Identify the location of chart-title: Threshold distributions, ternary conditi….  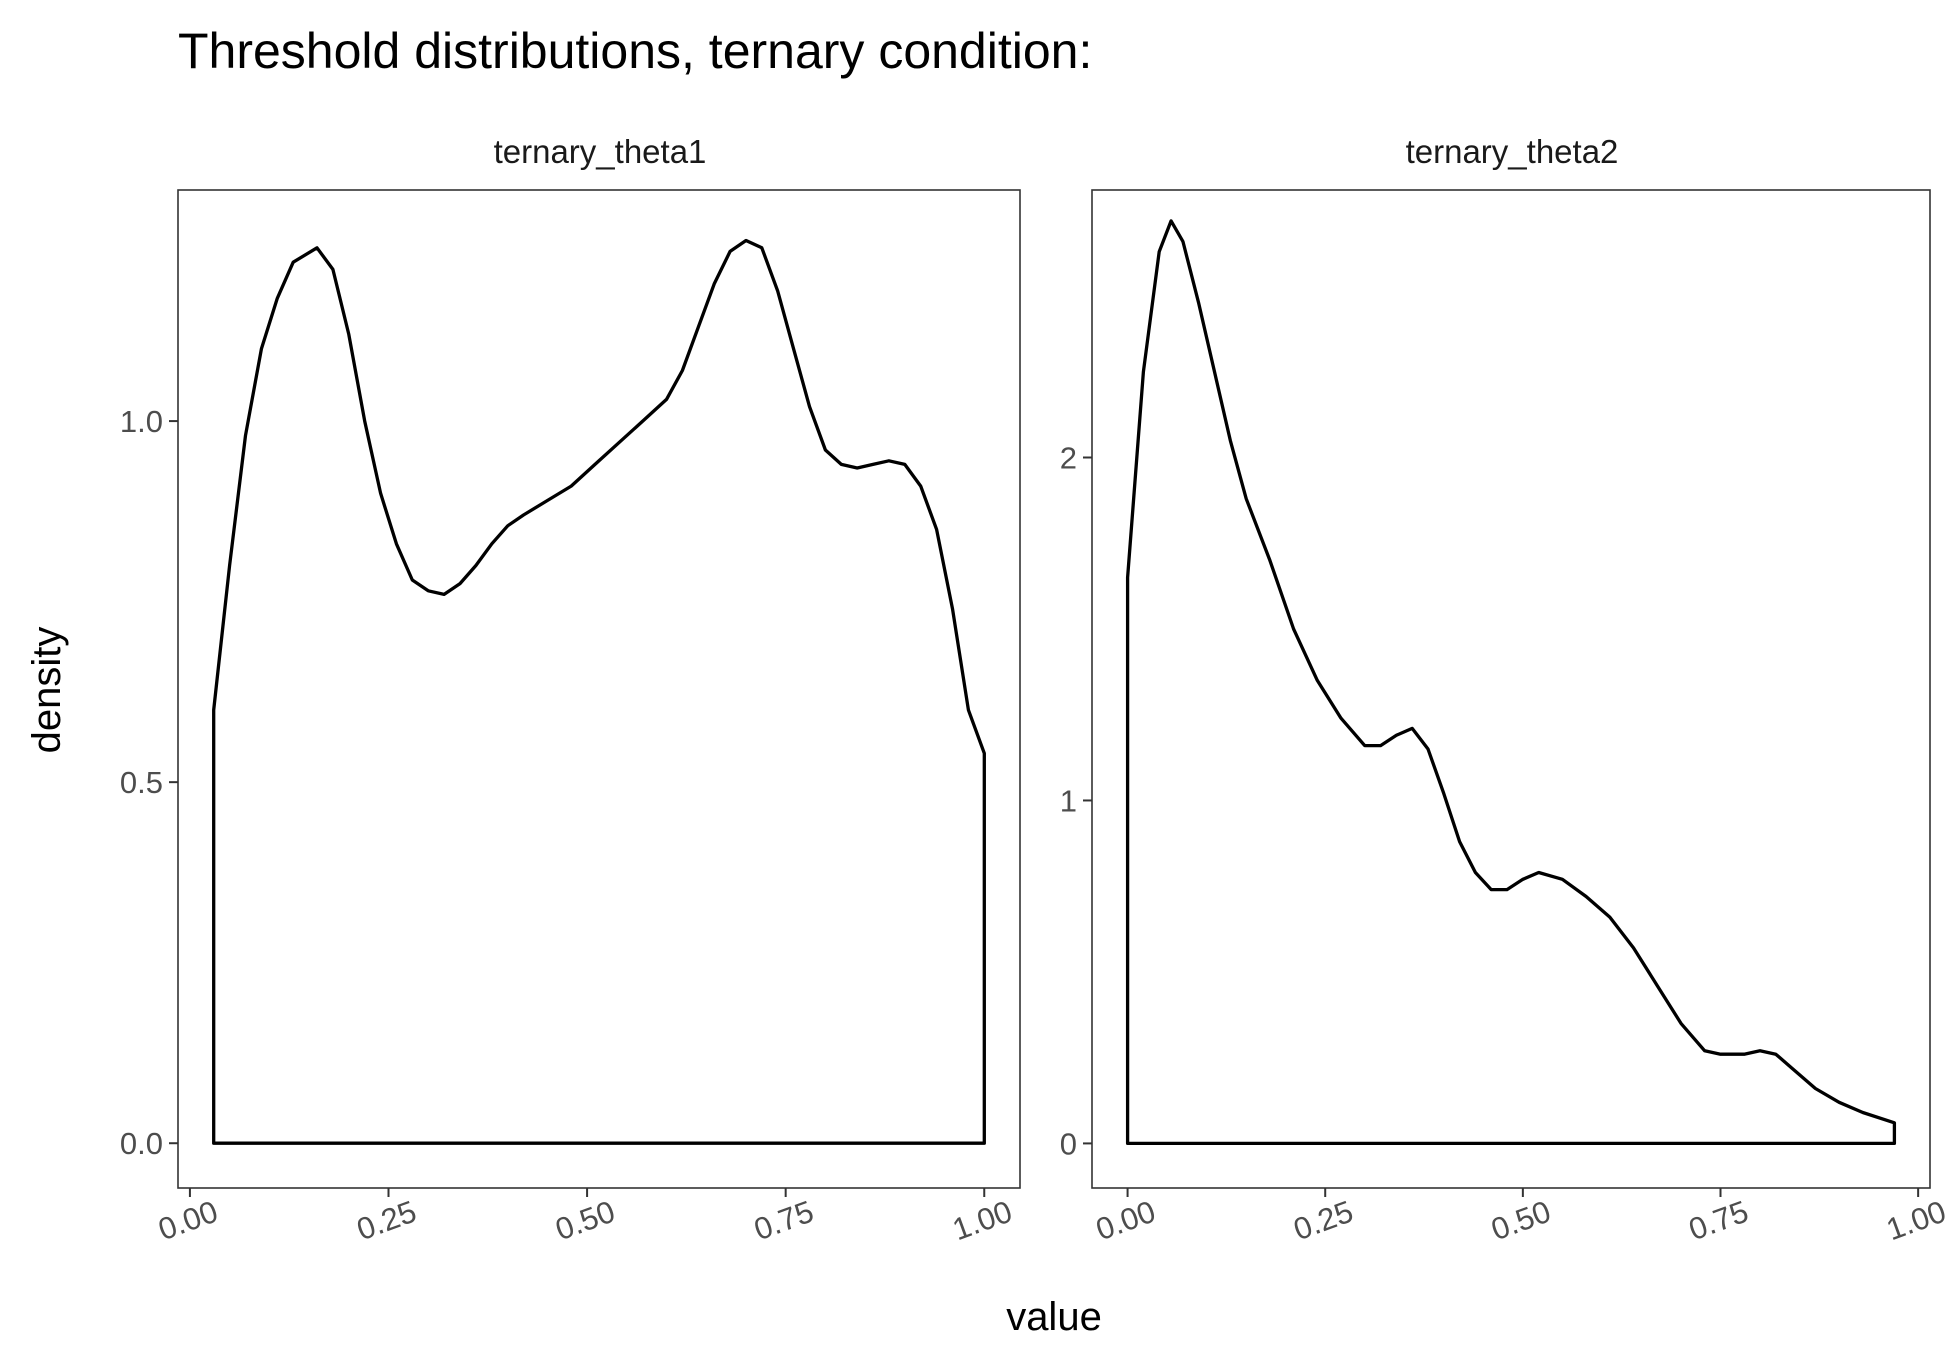
(635, 51).